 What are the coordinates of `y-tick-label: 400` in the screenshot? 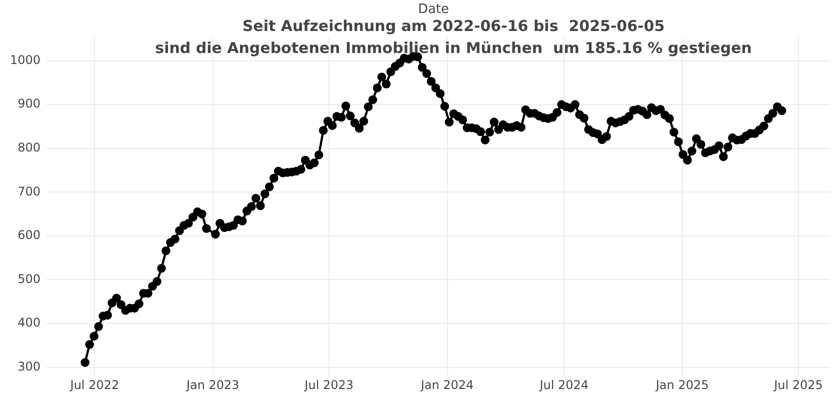 It's located at (29, 323).